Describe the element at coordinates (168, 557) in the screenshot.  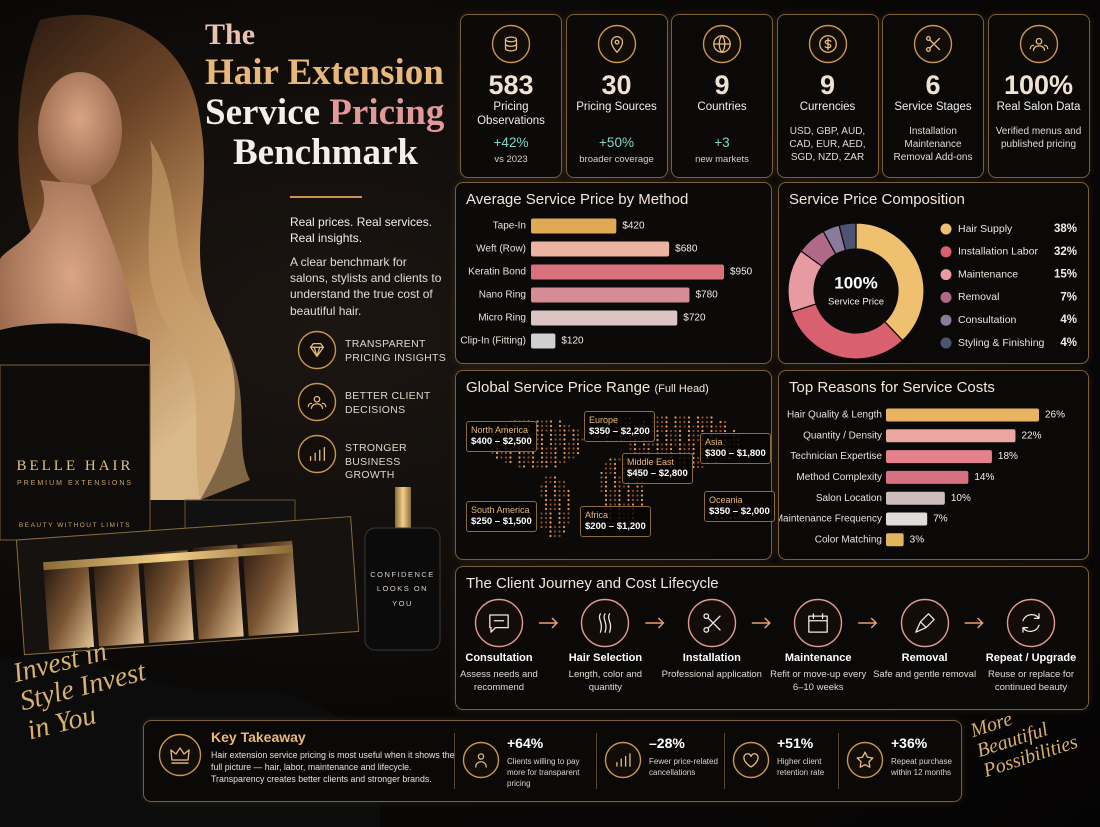
I see `bundle-tips` at that location.